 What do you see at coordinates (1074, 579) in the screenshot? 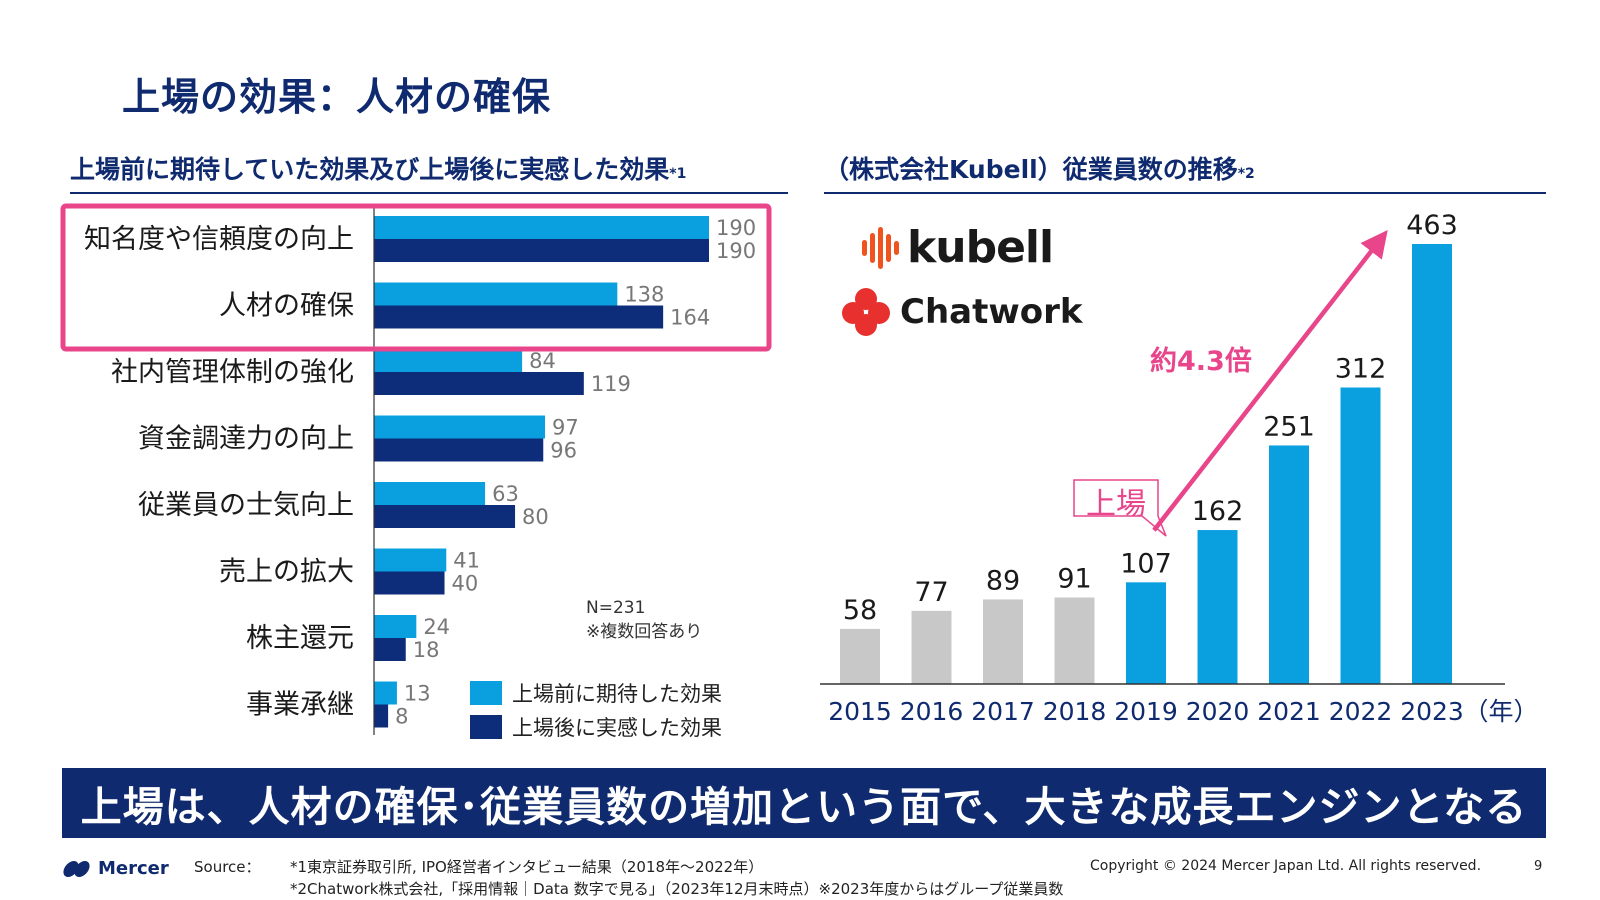
I see `bar-value-label: 91` at bounding box center [1074, 579].